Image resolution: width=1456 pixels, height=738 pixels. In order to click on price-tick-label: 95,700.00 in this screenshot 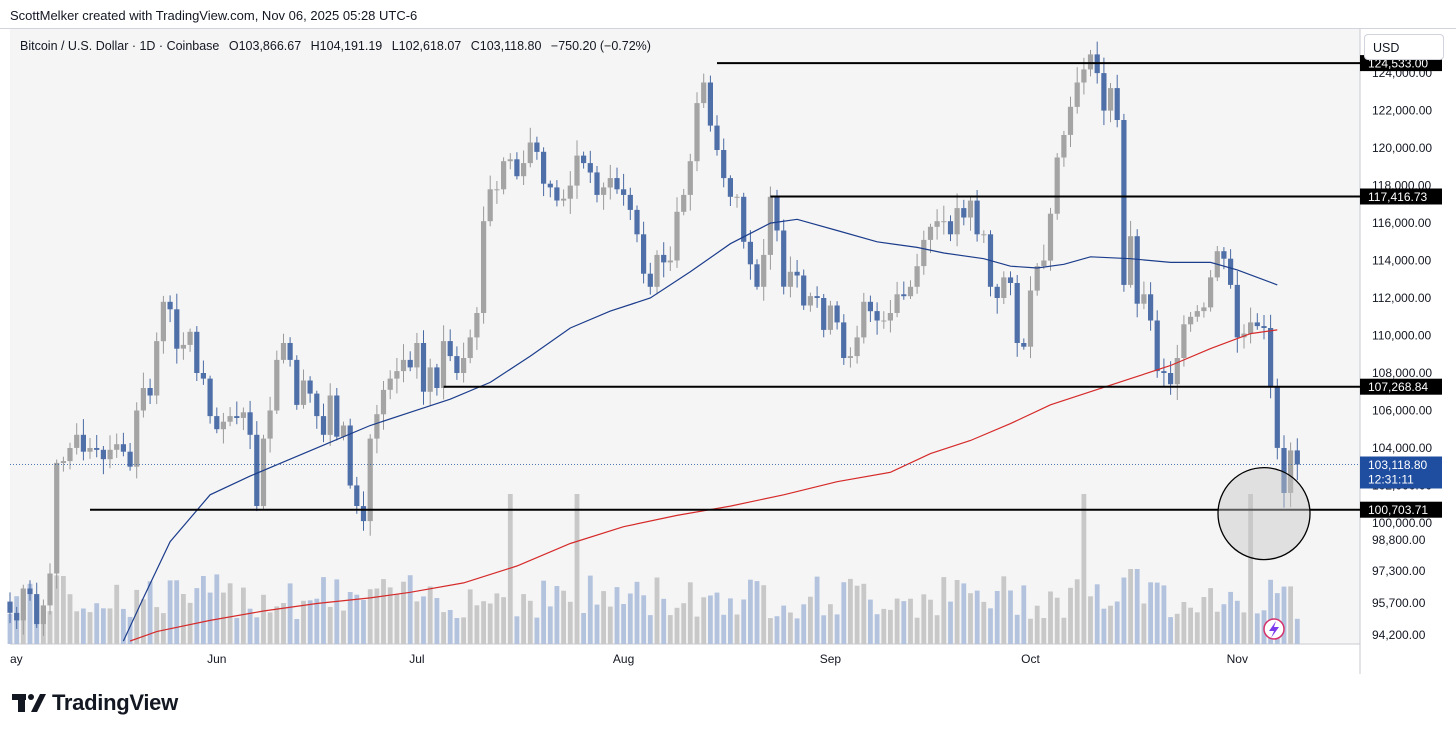, I will do `click(1399, 603)`.